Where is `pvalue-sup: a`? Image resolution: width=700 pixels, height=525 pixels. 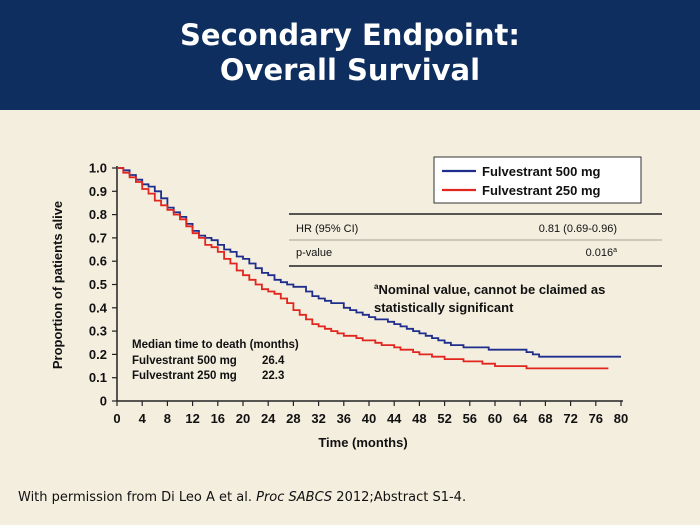 pvalue-sup: a is located at coordinates (615, 250).